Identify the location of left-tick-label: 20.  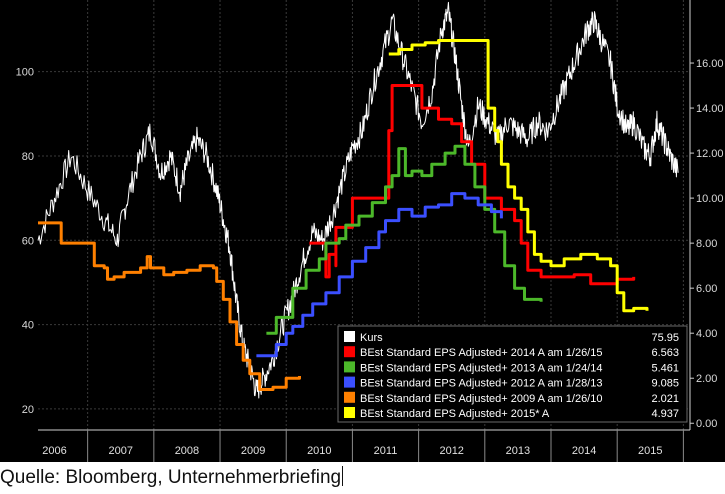
(28, 410).